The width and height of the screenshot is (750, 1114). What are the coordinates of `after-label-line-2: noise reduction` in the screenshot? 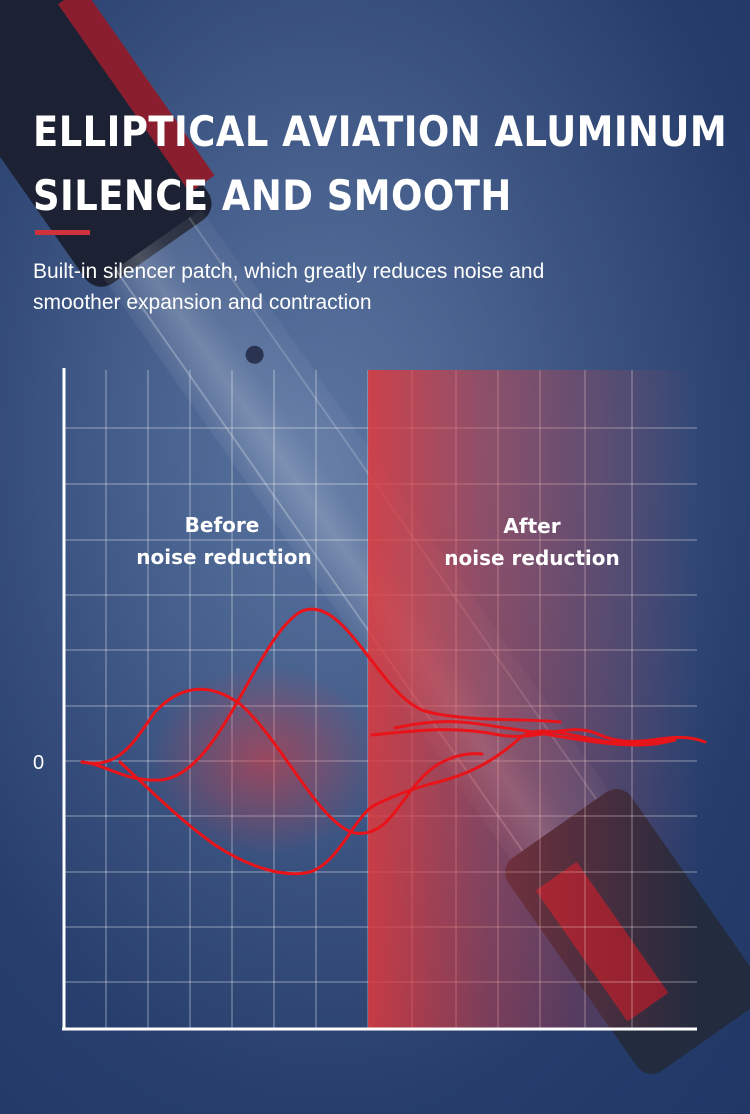 It's located at (532, 558).